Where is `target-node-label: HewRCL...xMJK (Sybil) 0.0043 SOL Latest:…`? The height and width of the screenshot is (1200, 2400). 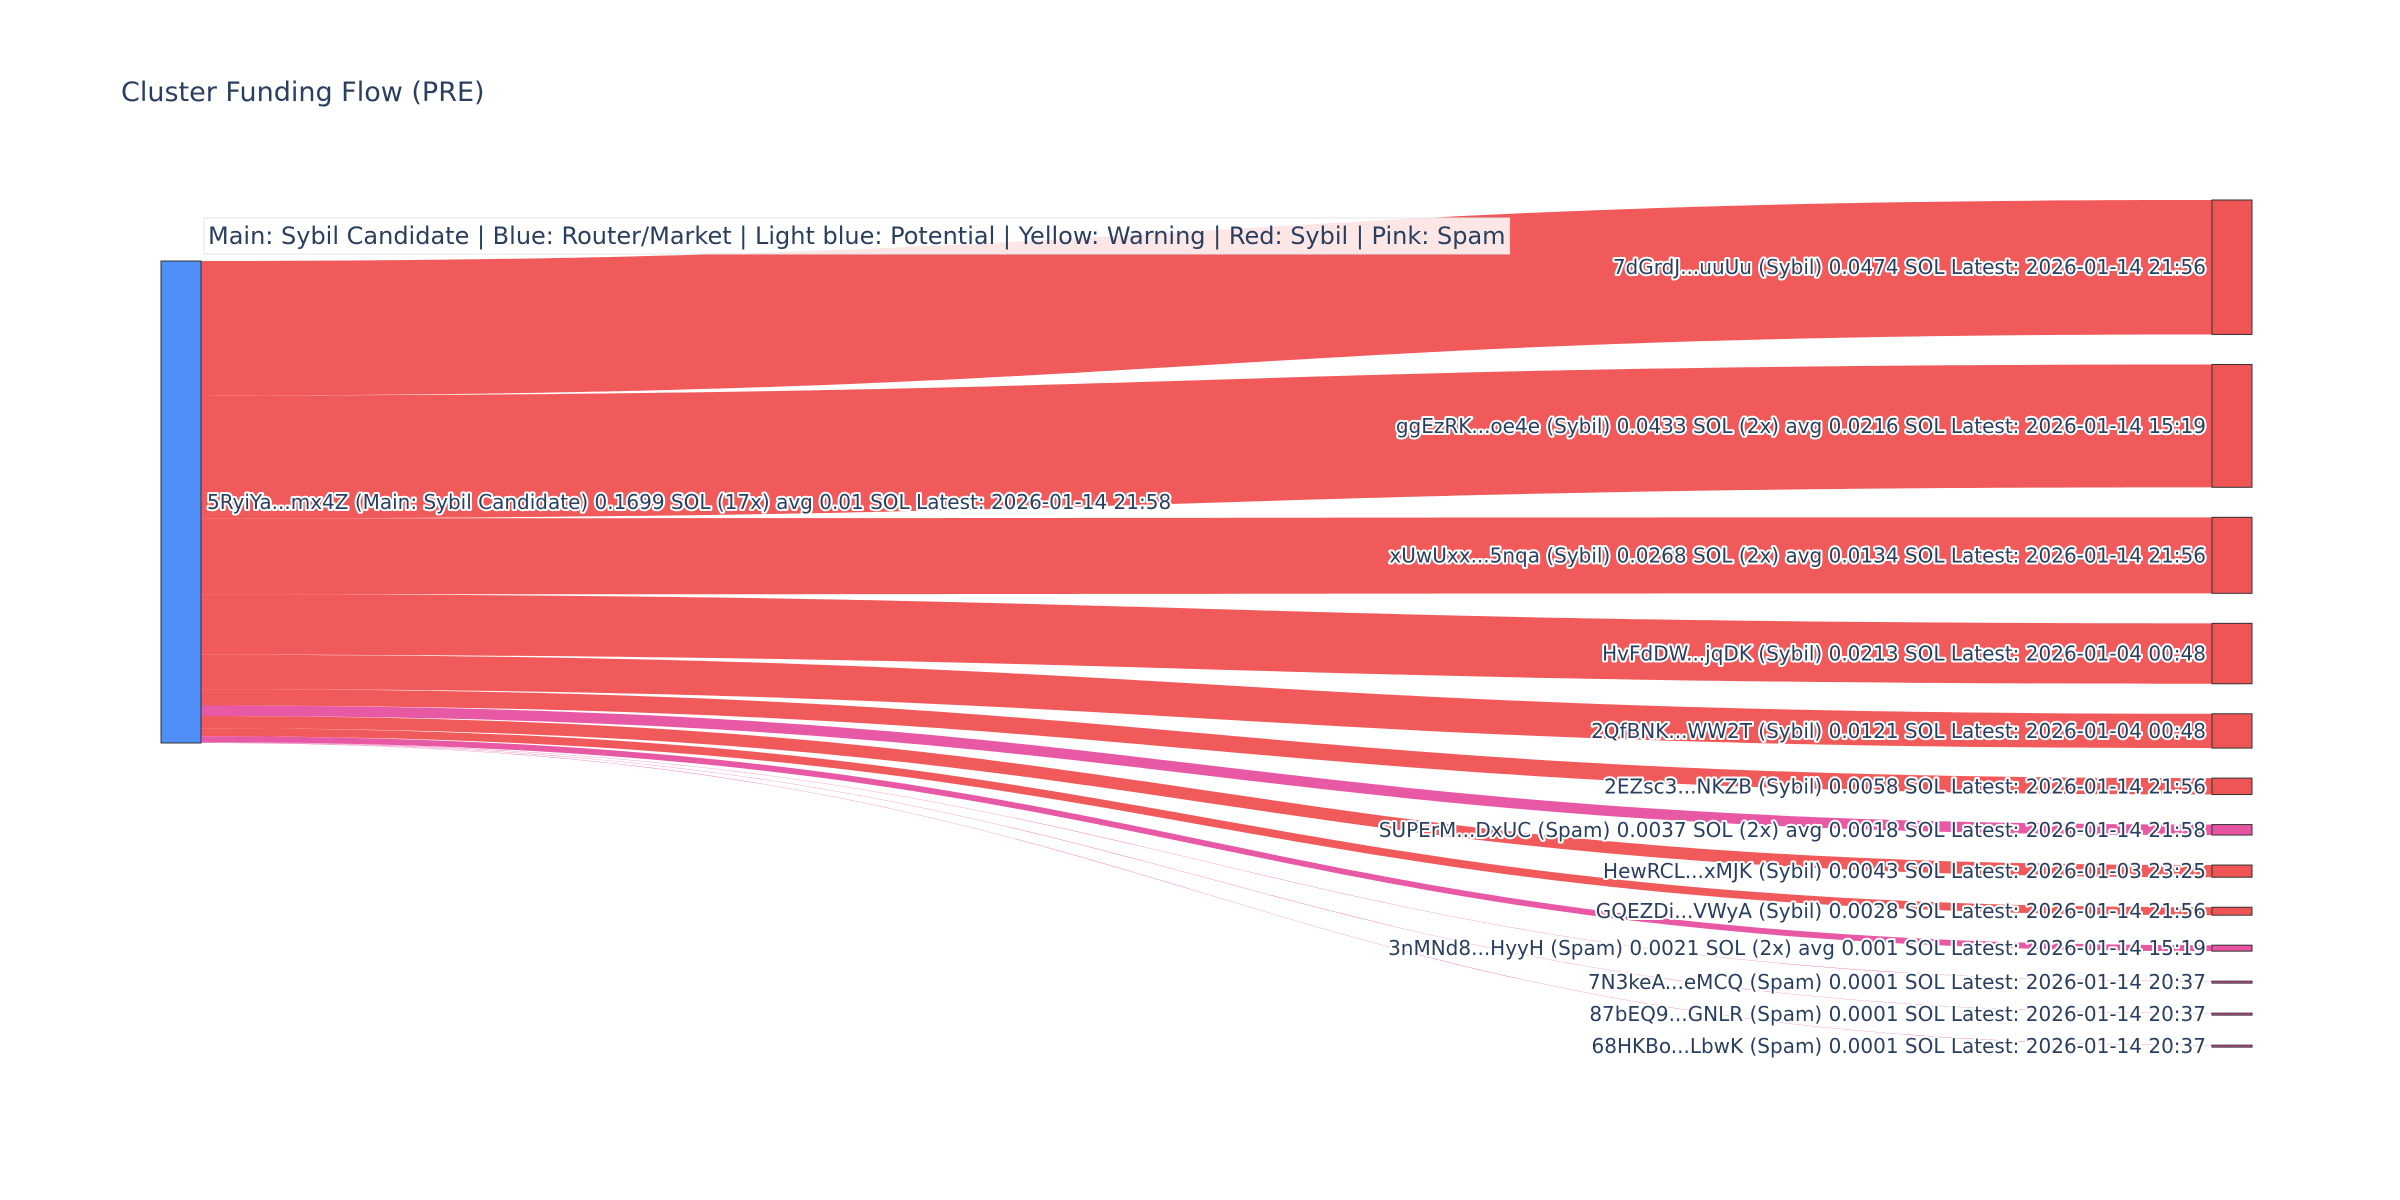
target-node-label: HewRCL...xMJK (Sybil) 0.0043 SOL Latest:… is located at coordinates (1904, 871).